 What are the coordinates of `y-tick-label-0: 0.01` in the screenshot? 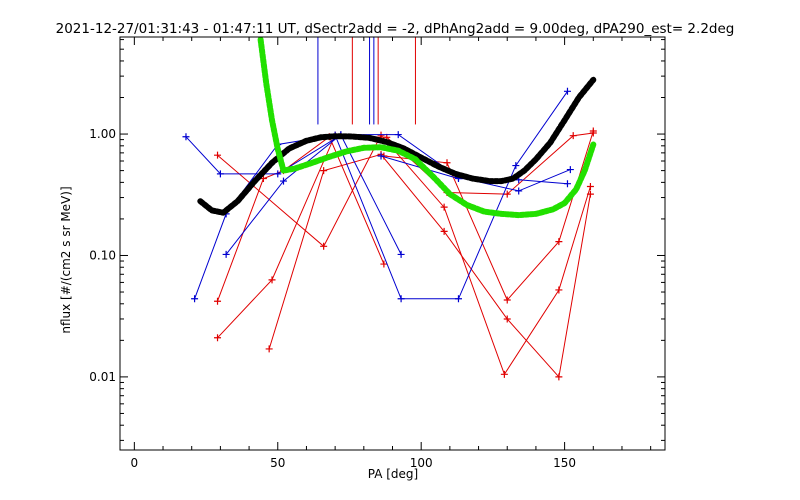 It's located at (102, 377).